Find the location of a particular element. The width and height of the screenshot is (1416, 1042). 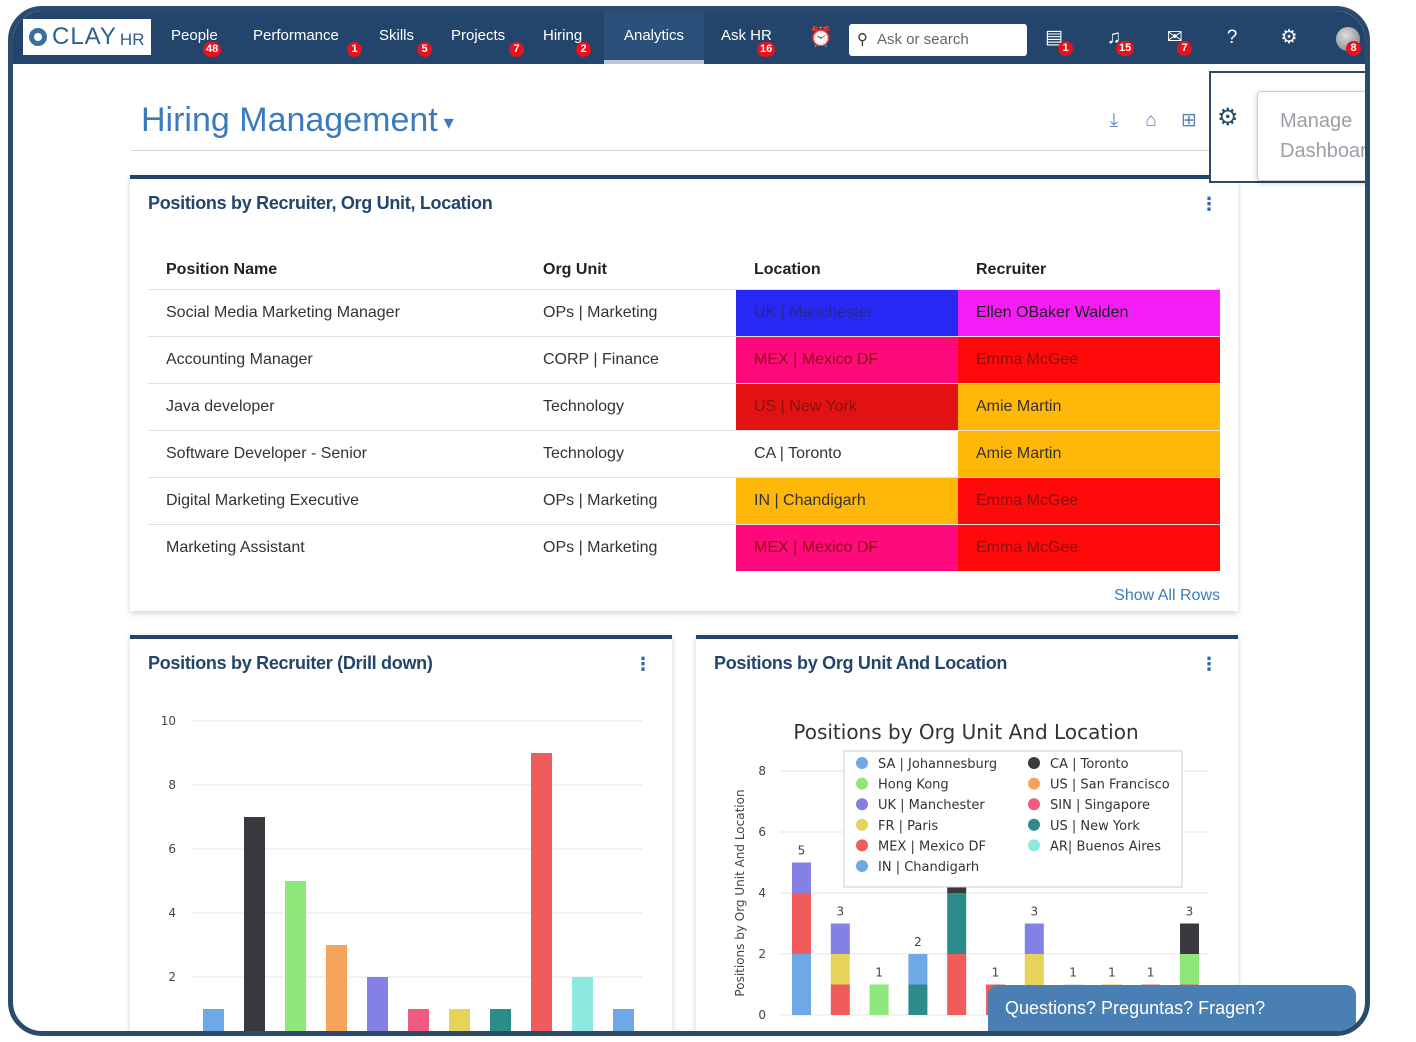

column-header: Recruiter is located at coordinates (1011, 269).